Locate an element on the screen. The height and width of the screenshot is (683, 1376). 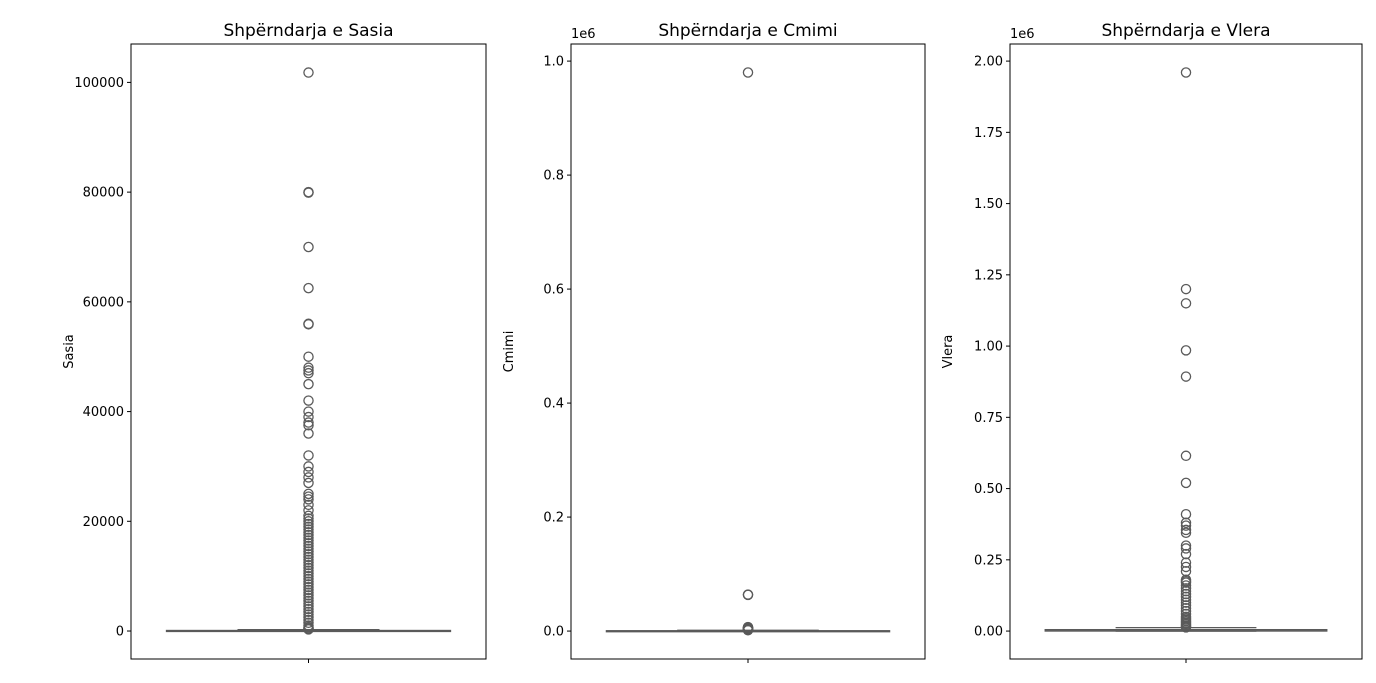
y-tick-label: 0.6 is located at coordinates (553, 290).